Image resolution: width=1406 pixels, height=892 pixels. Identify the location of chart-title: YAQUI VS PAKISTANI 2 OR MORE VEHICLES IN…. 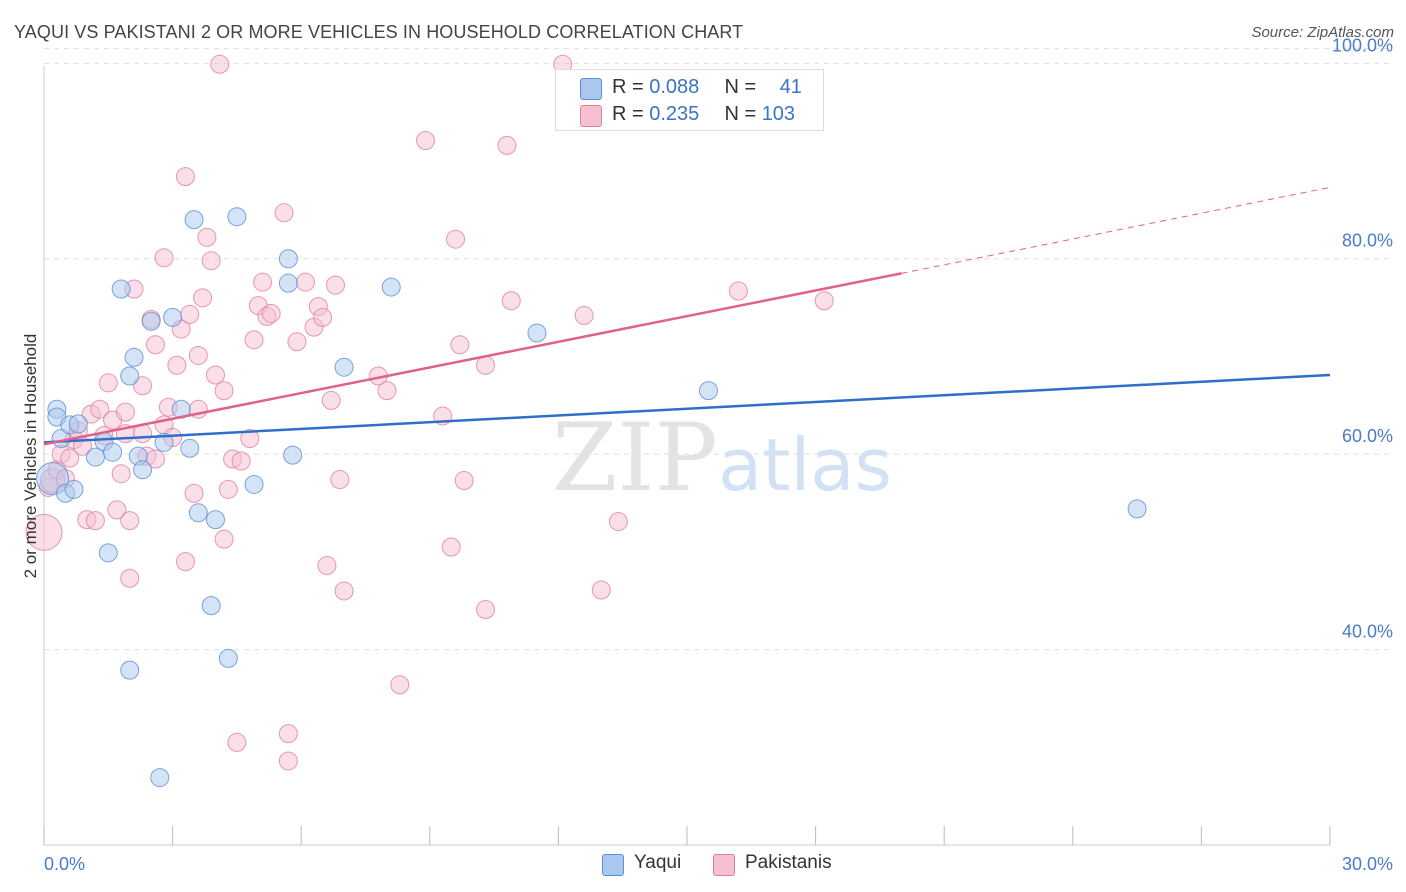
(379, 32).